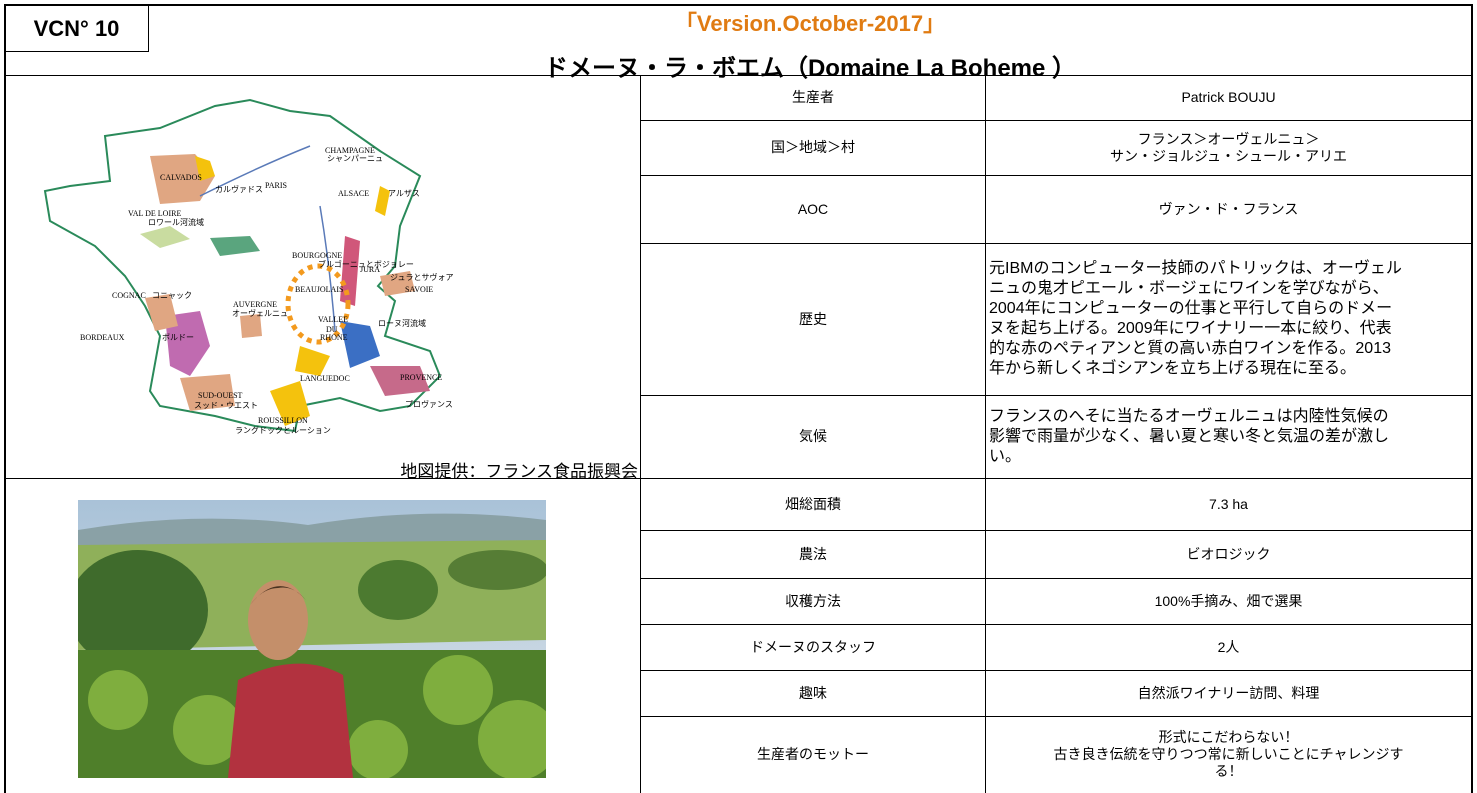 This screenshot has height=793, width=1477. Describe the element at coordinates (1173, 368) in the screenshot. I see `value-line: 年から新しくネゴシアンを立ち上げる現在に至る。` at that location.